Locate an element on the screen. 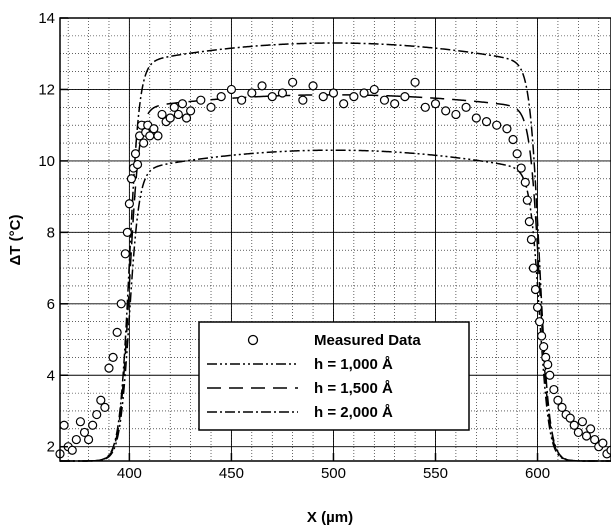 The width and height of the screenshot is (611, 527). y-tick-labels: 2 4 6 8 10 12 14 is located at coordinates (46, 233).